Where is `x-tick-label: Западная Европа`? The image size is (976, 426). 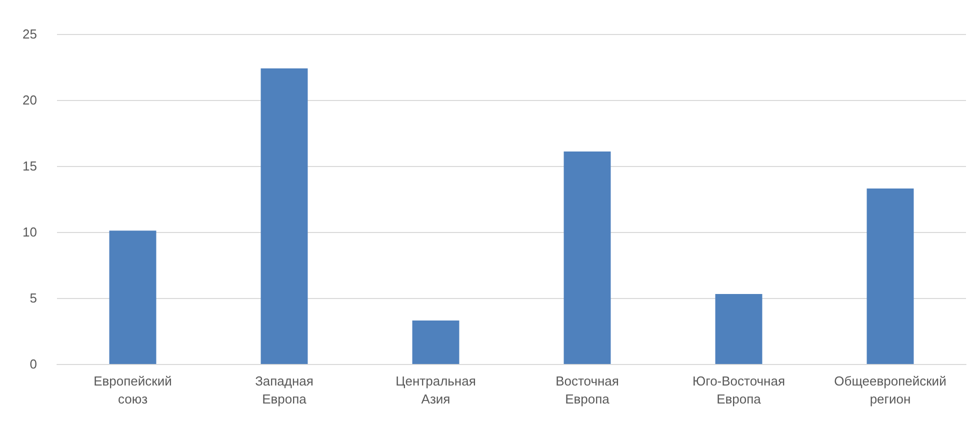 x-tick-label: Западная Европа is located at coordinates (284, 390).